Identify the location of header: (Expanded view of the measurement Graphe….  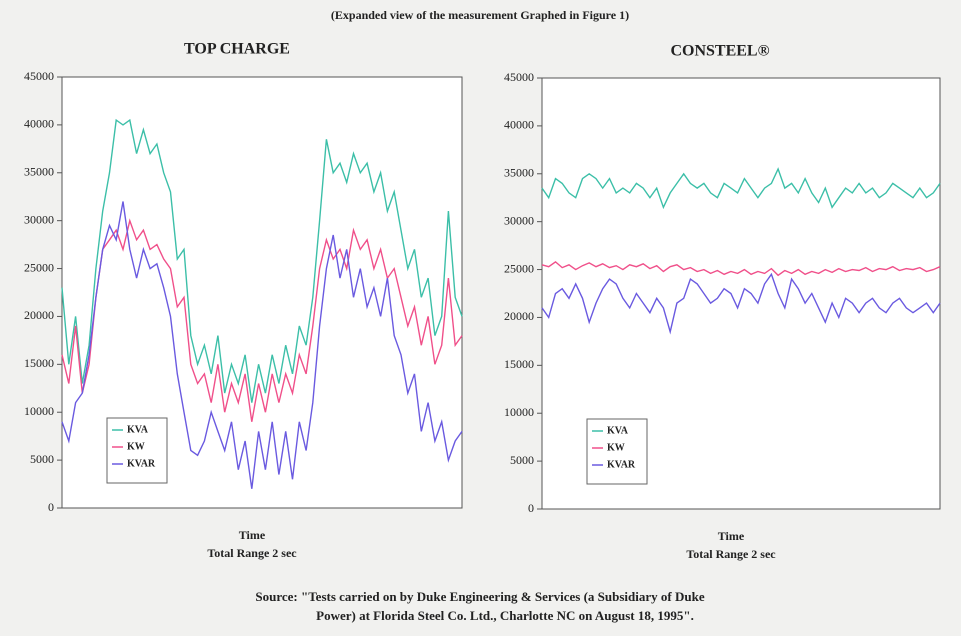
(480, 15).